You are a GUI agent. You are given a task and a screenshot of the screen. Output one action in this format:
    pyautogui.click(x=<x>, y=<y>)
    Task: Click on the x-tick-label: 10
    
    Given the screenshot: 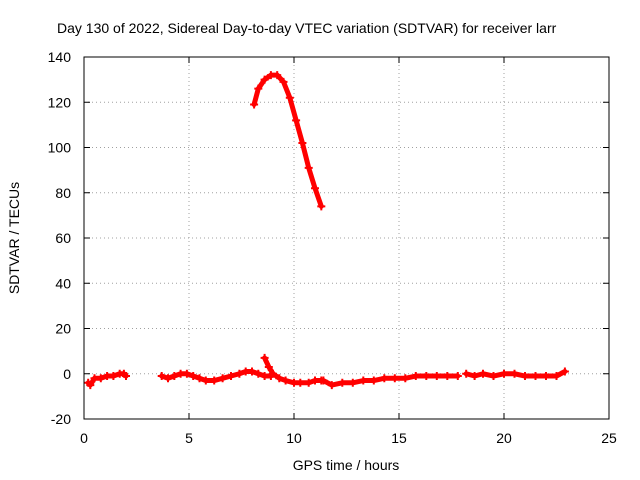 What is the action you would take?
    pyautogui.click(x=294, y=438)
    